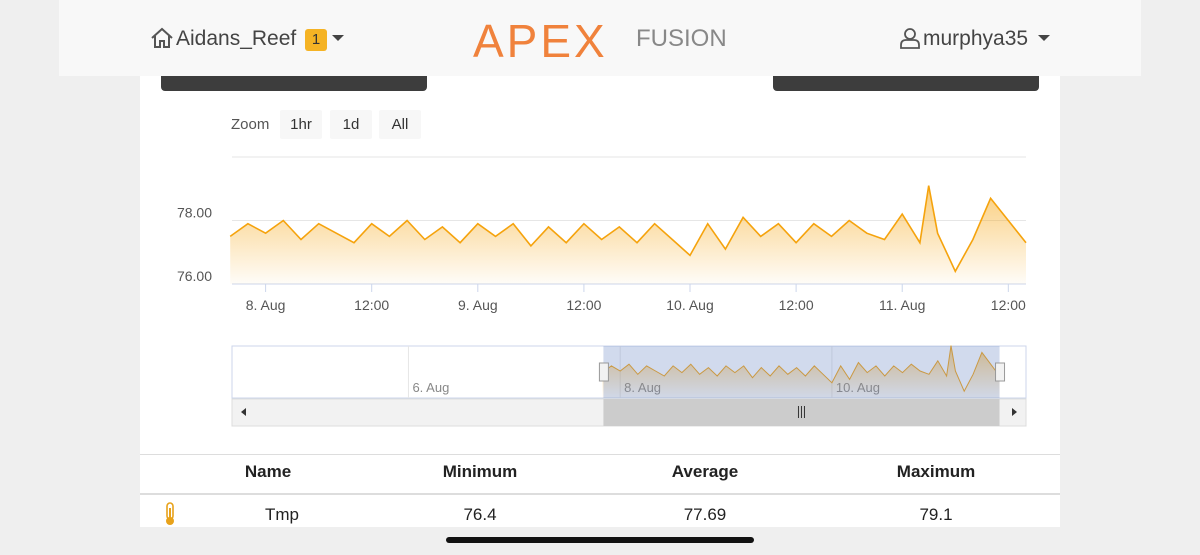  What do you see at coordinates (681, 38) in the screenshot?
I see `logo-sub: FUSION` at bounding box center [681, 38].